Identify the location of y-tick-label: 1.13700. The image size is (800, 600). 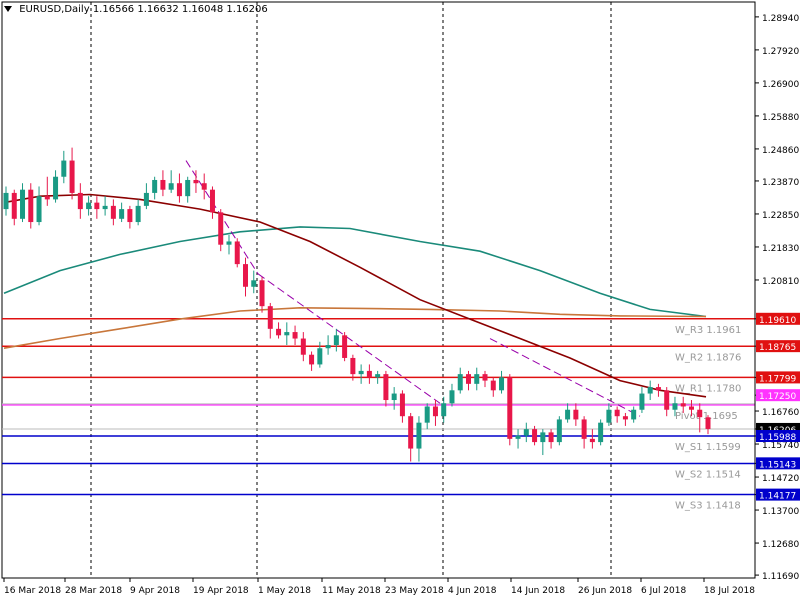
(780, 512).